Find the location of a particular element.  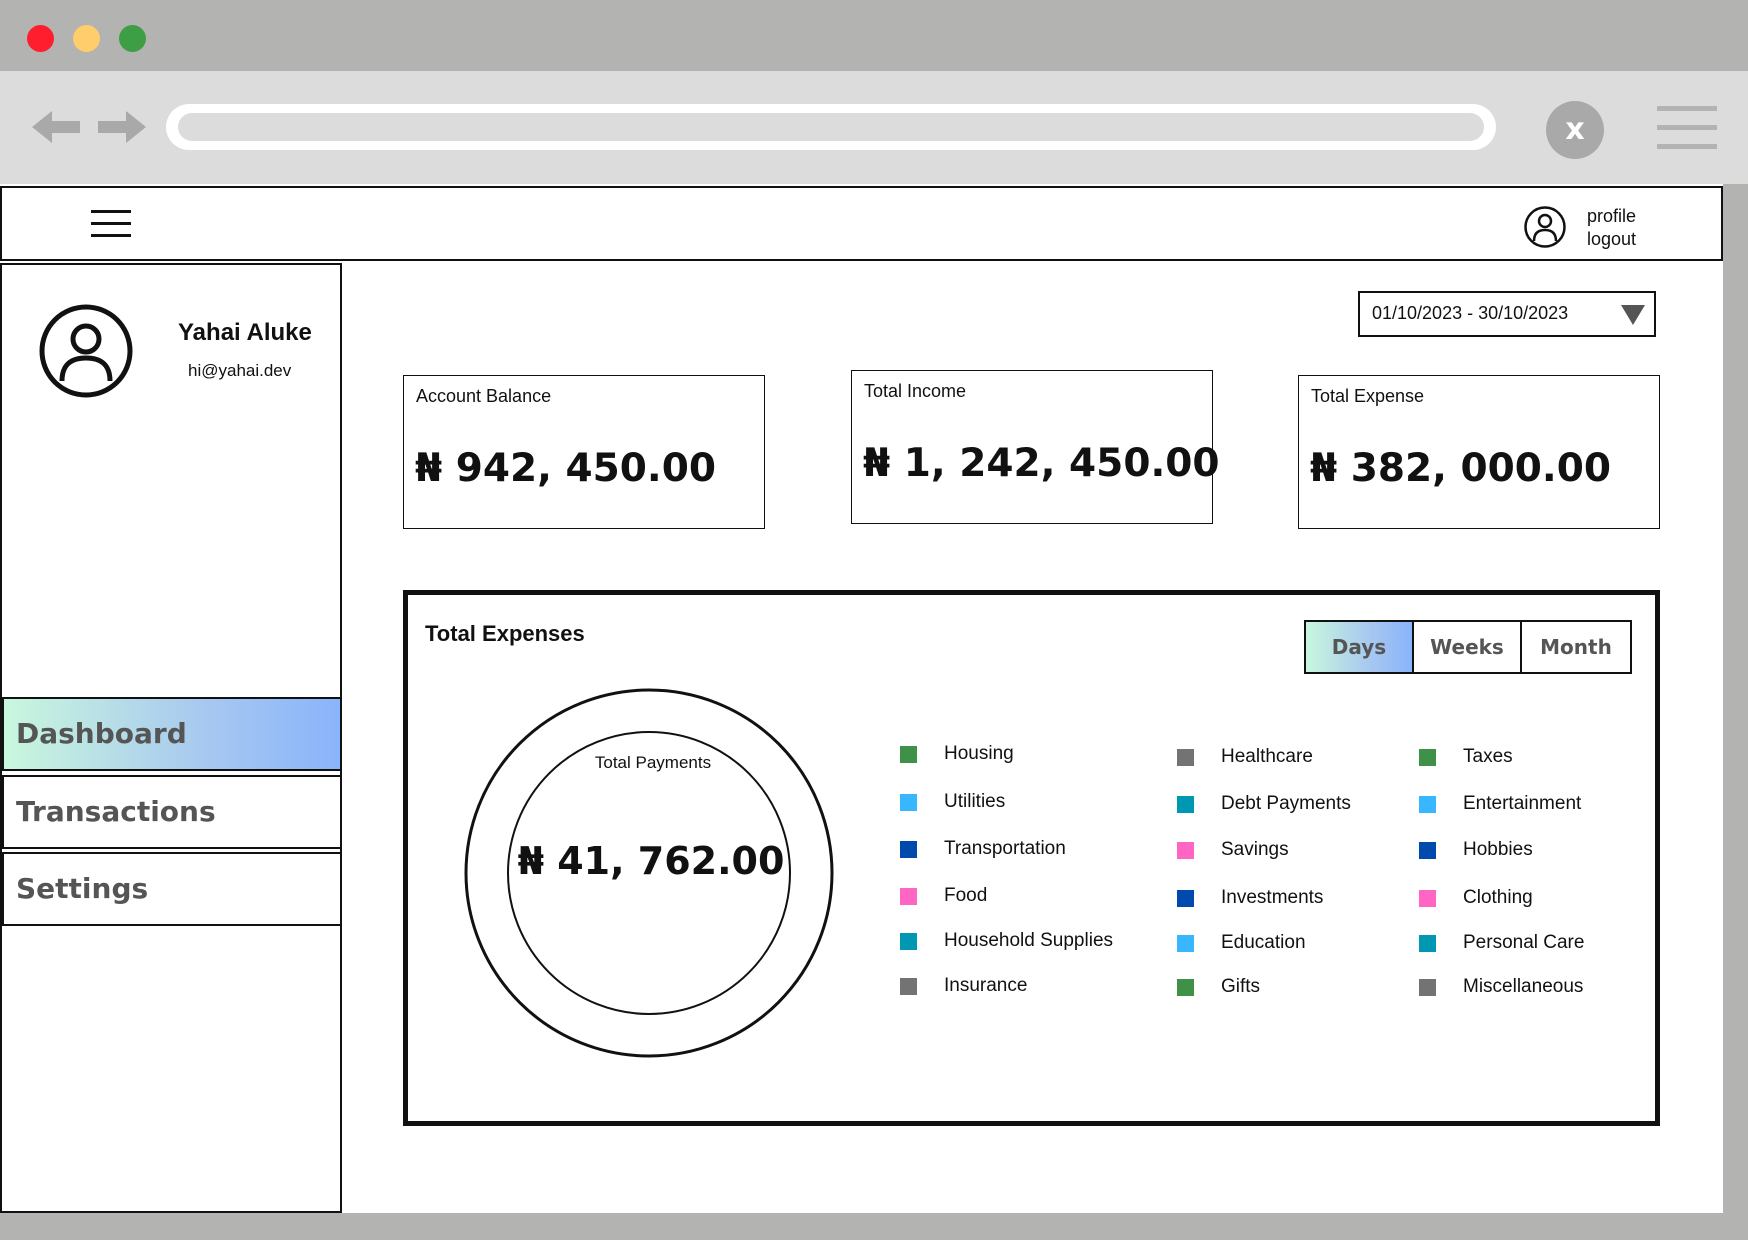

legend-label: Insurance is located at coordinates (986, 985).